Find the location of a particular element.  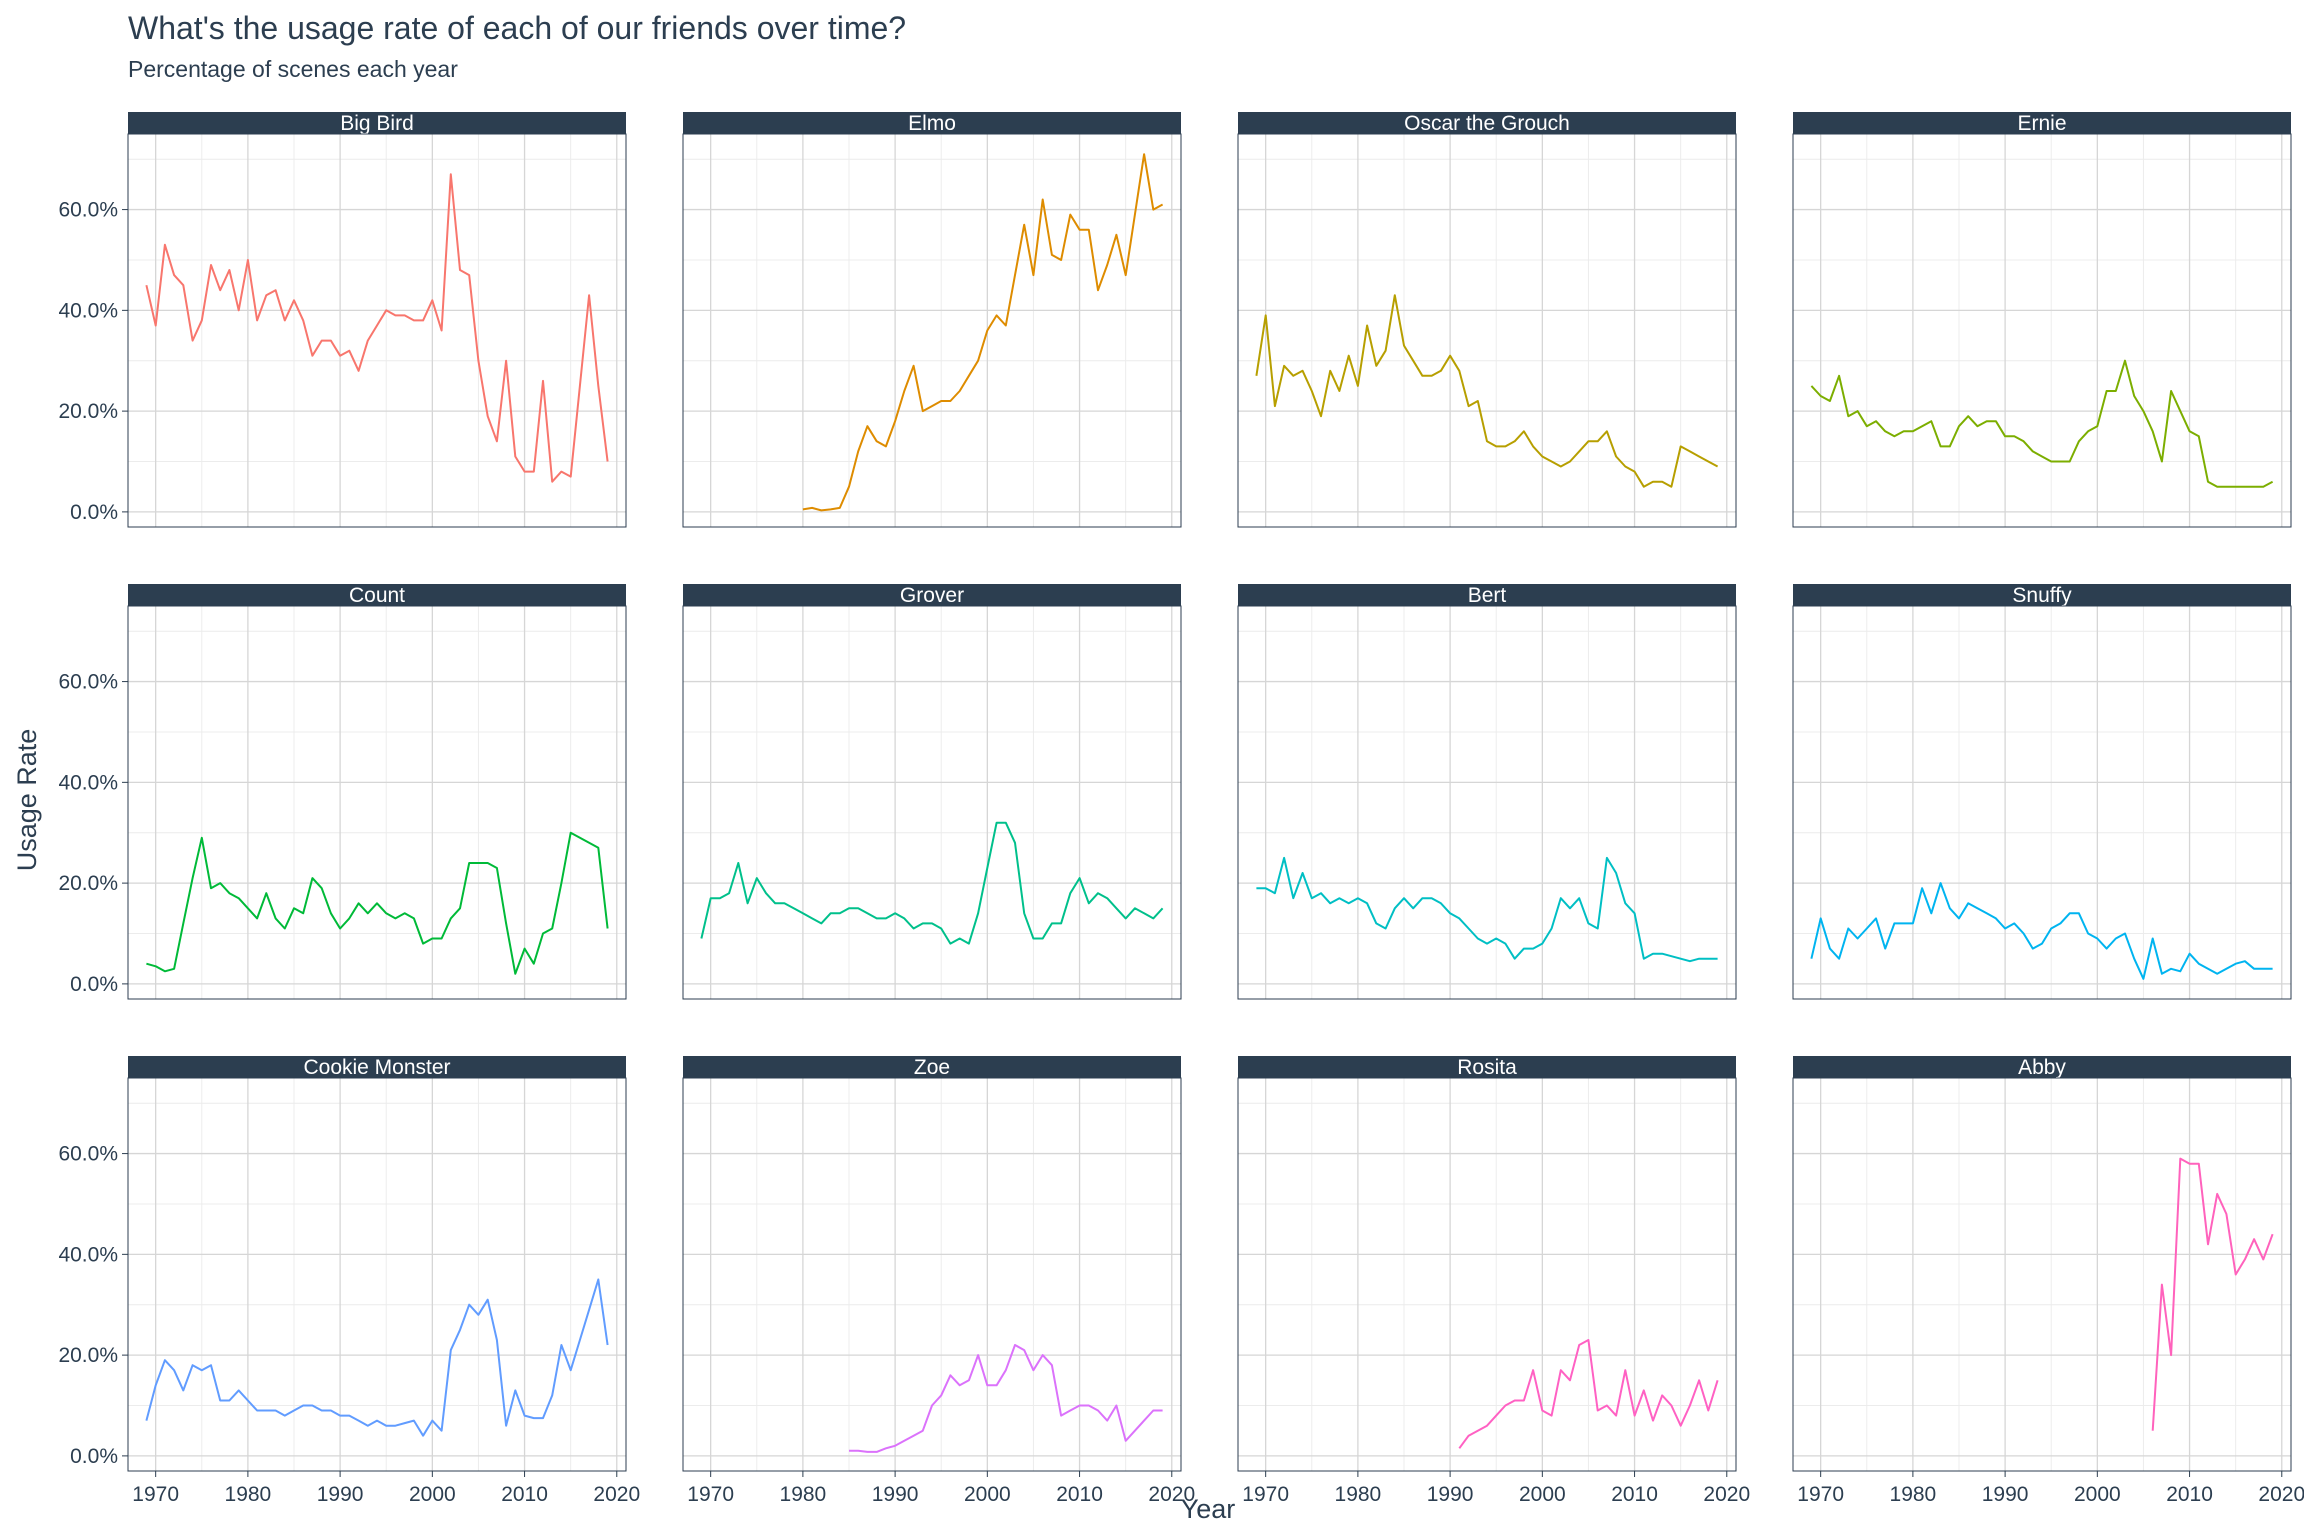

panel-big-bird: Big Bird 0.0% 20.0% 40.0% 60.0% is located at coordinates (342, 320).